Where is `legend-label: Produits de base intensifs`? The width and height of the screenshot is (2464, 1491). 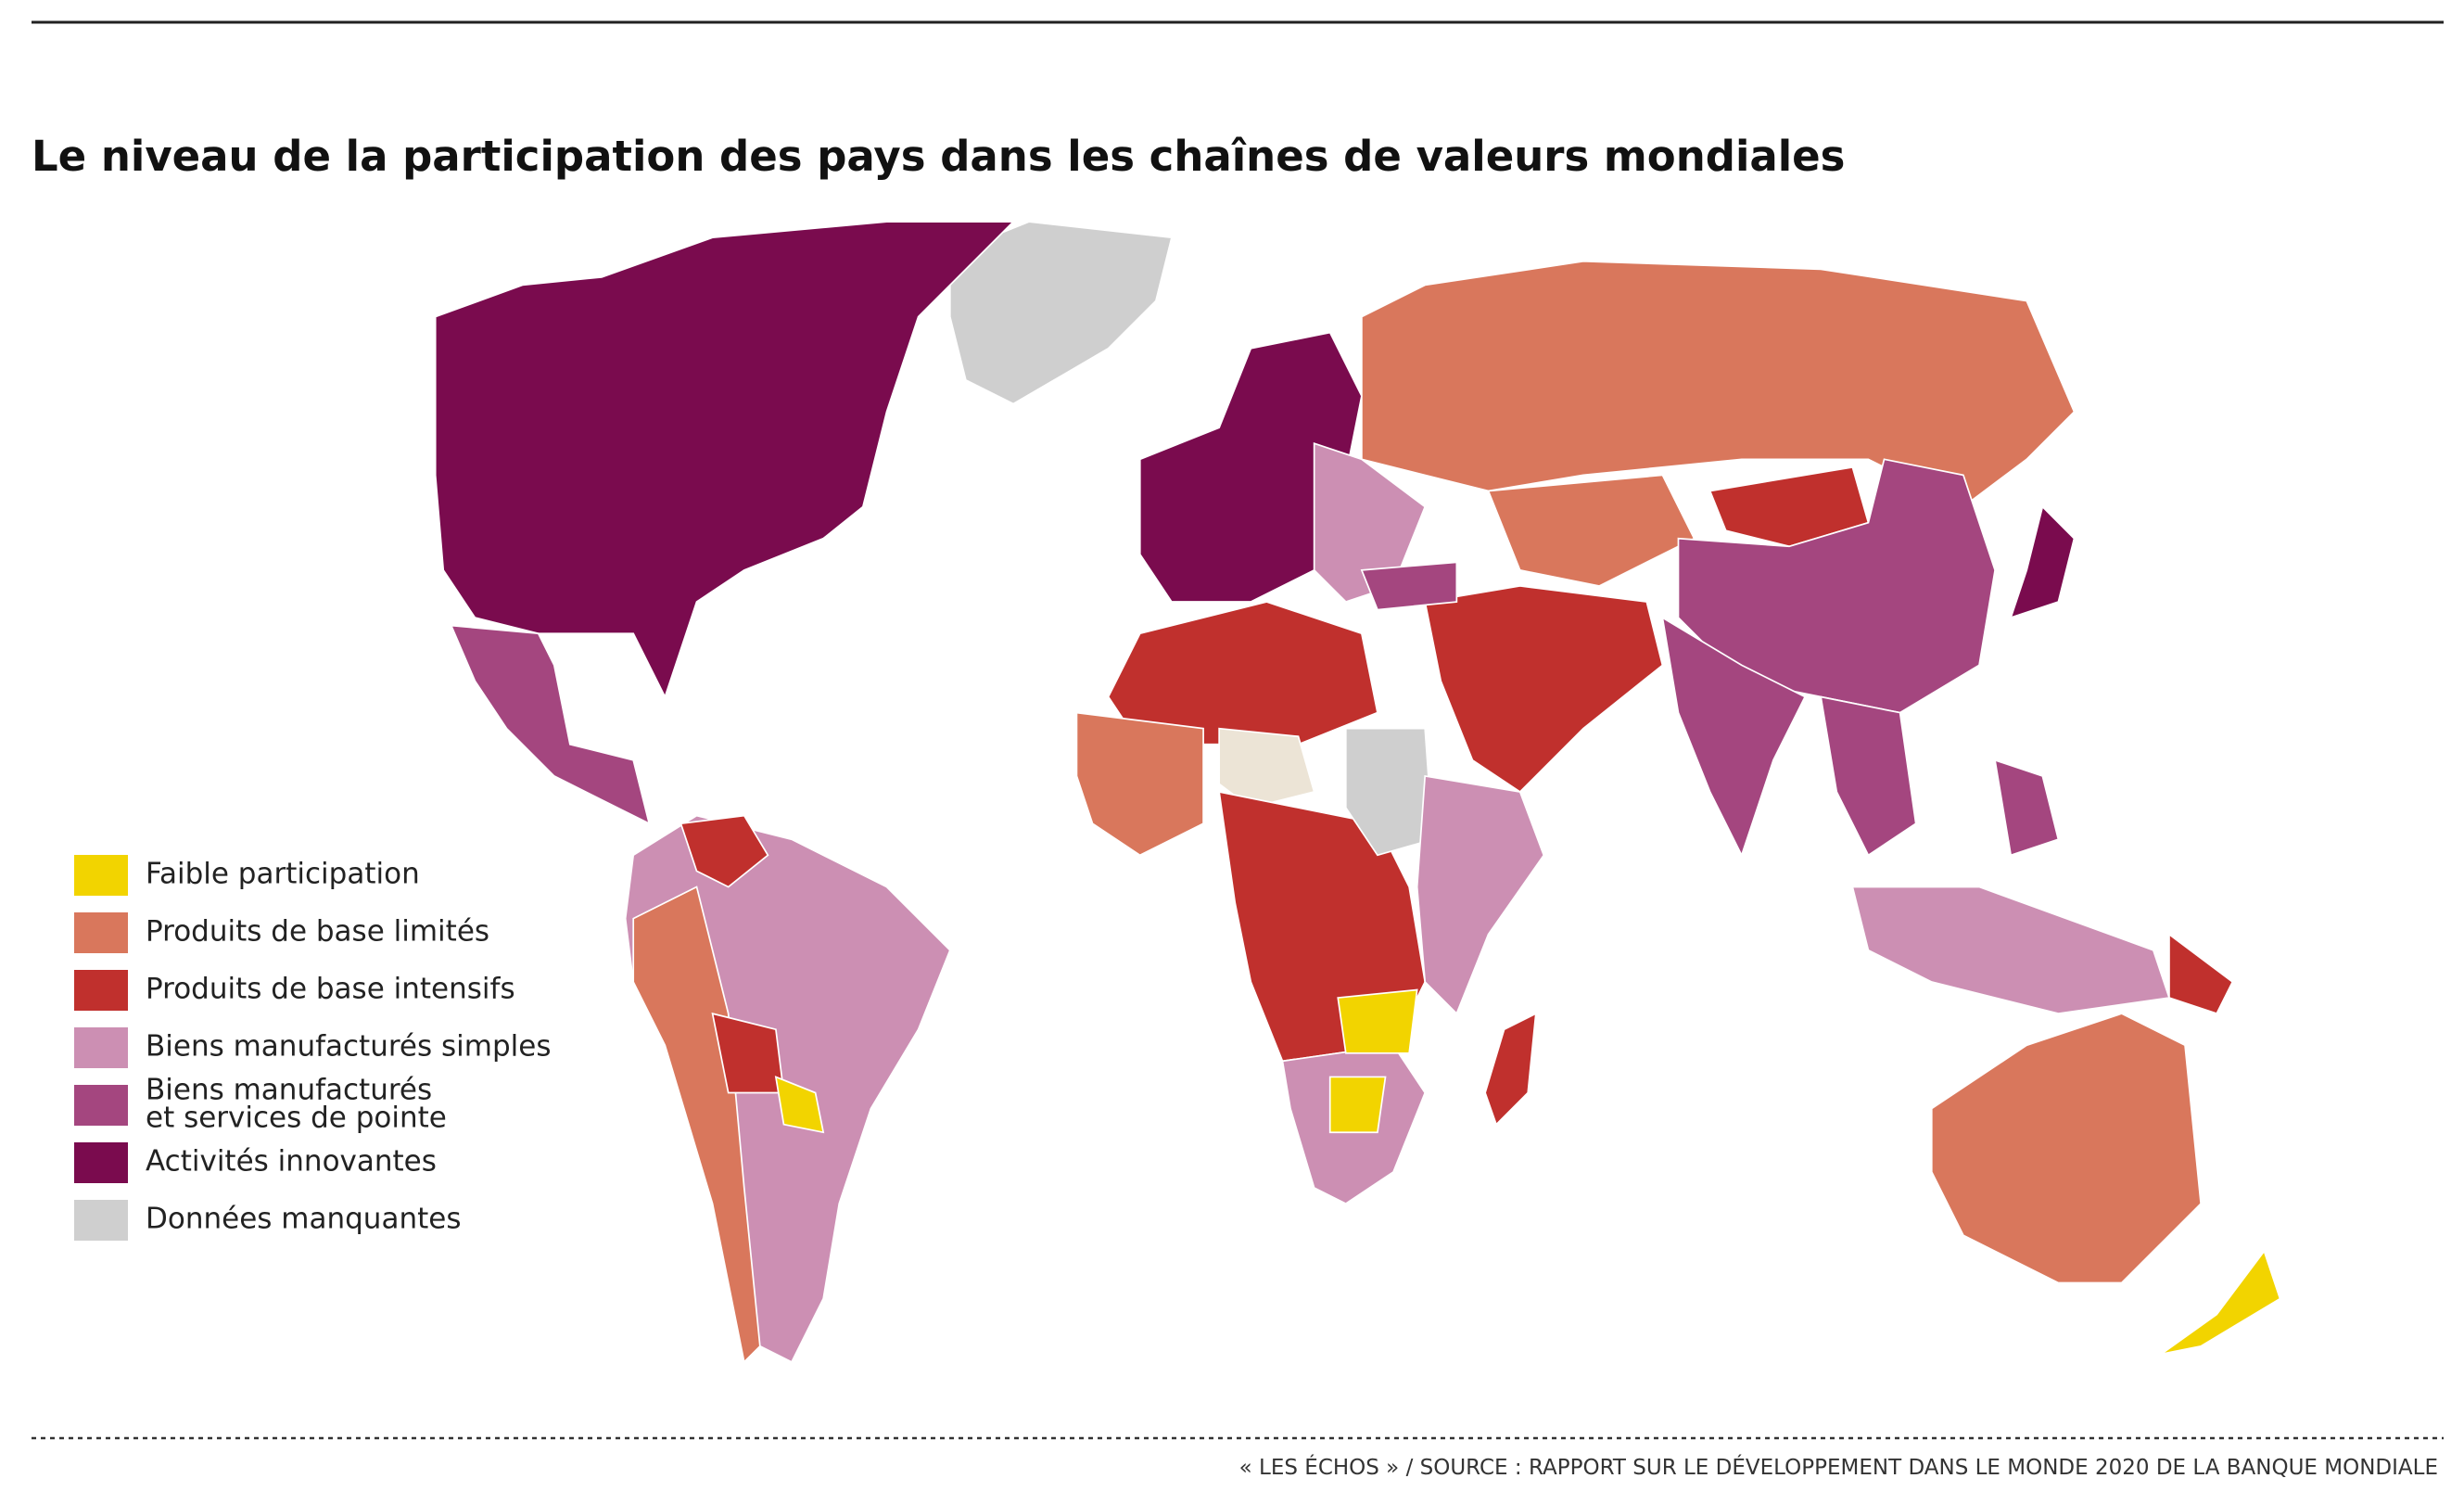
legend-label: Produits de base intensifs is located at coordinates (330, 989).